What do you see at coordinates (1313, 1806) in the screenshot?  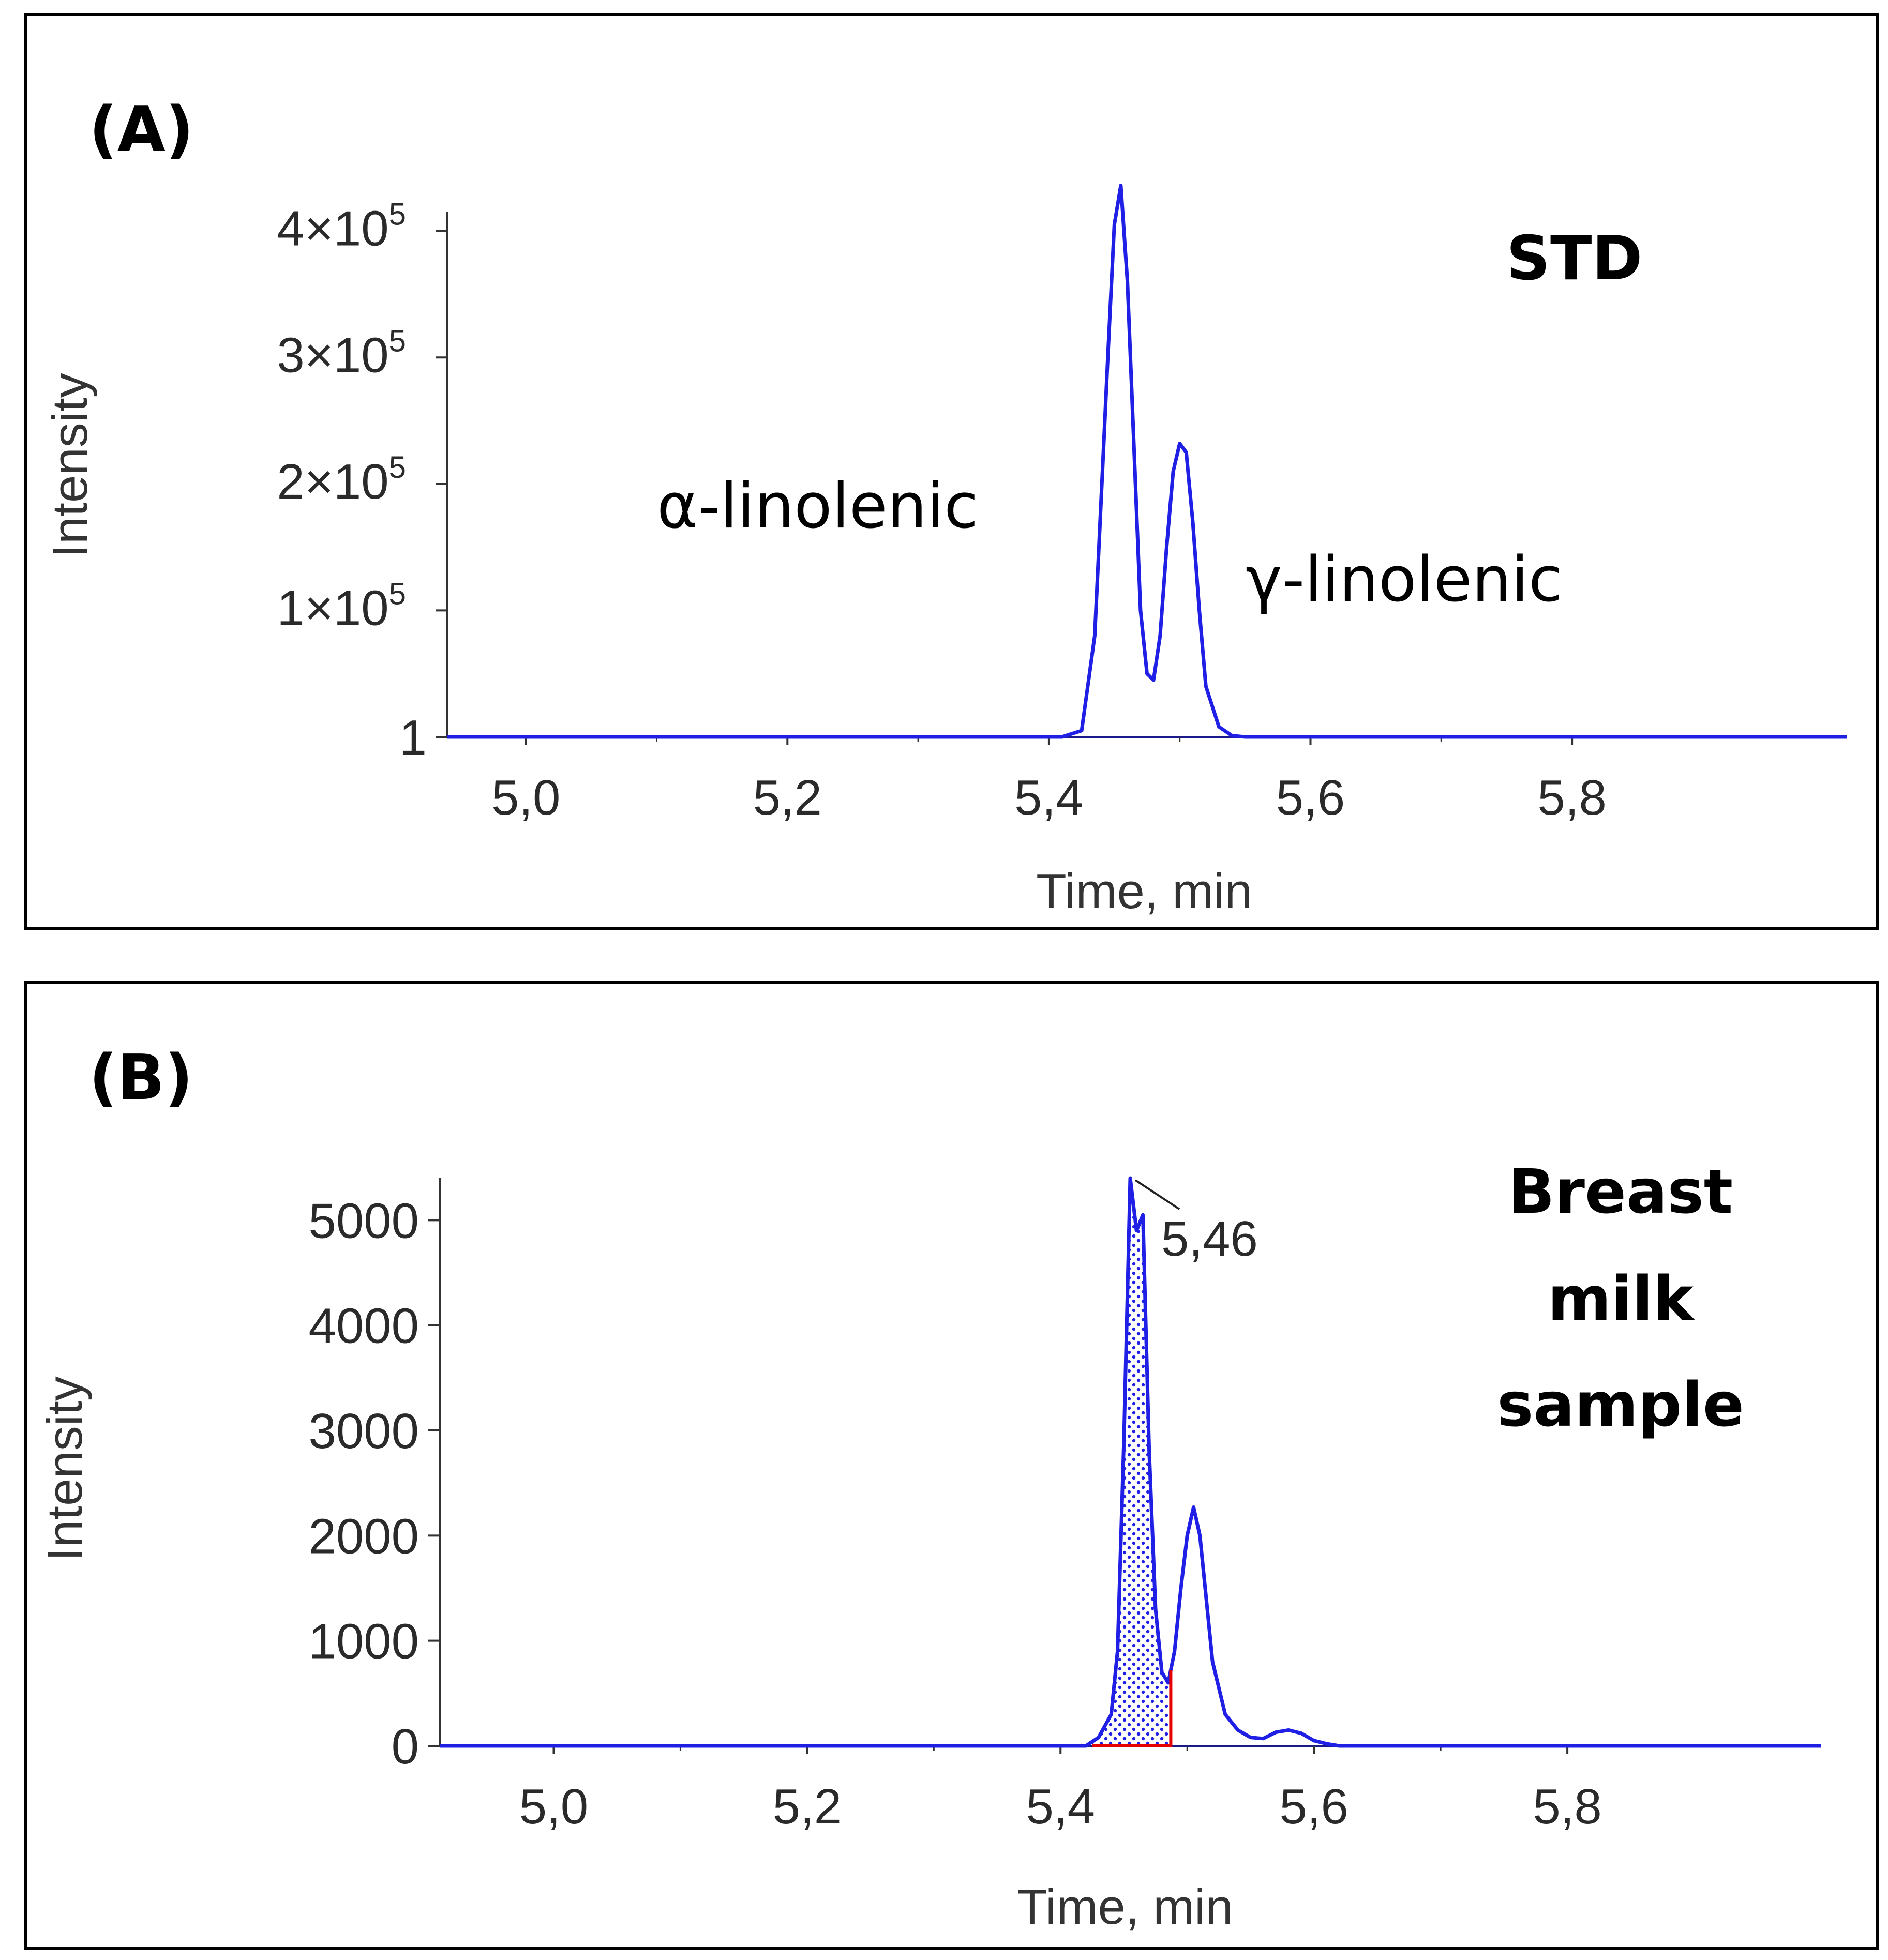 I see `panel-b-x-tick-label-3: 5,6` at bounding box center [1313, 1806].